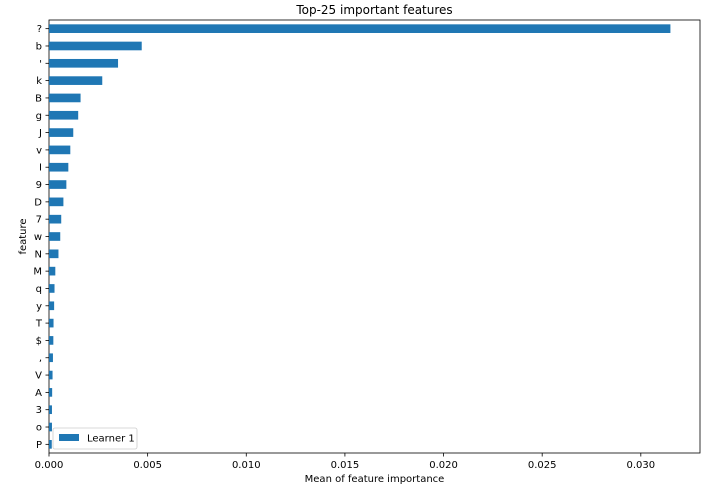 This screenshot has height=504, width=720. I want to click on y-tick-label: 9, so click(39, 185).